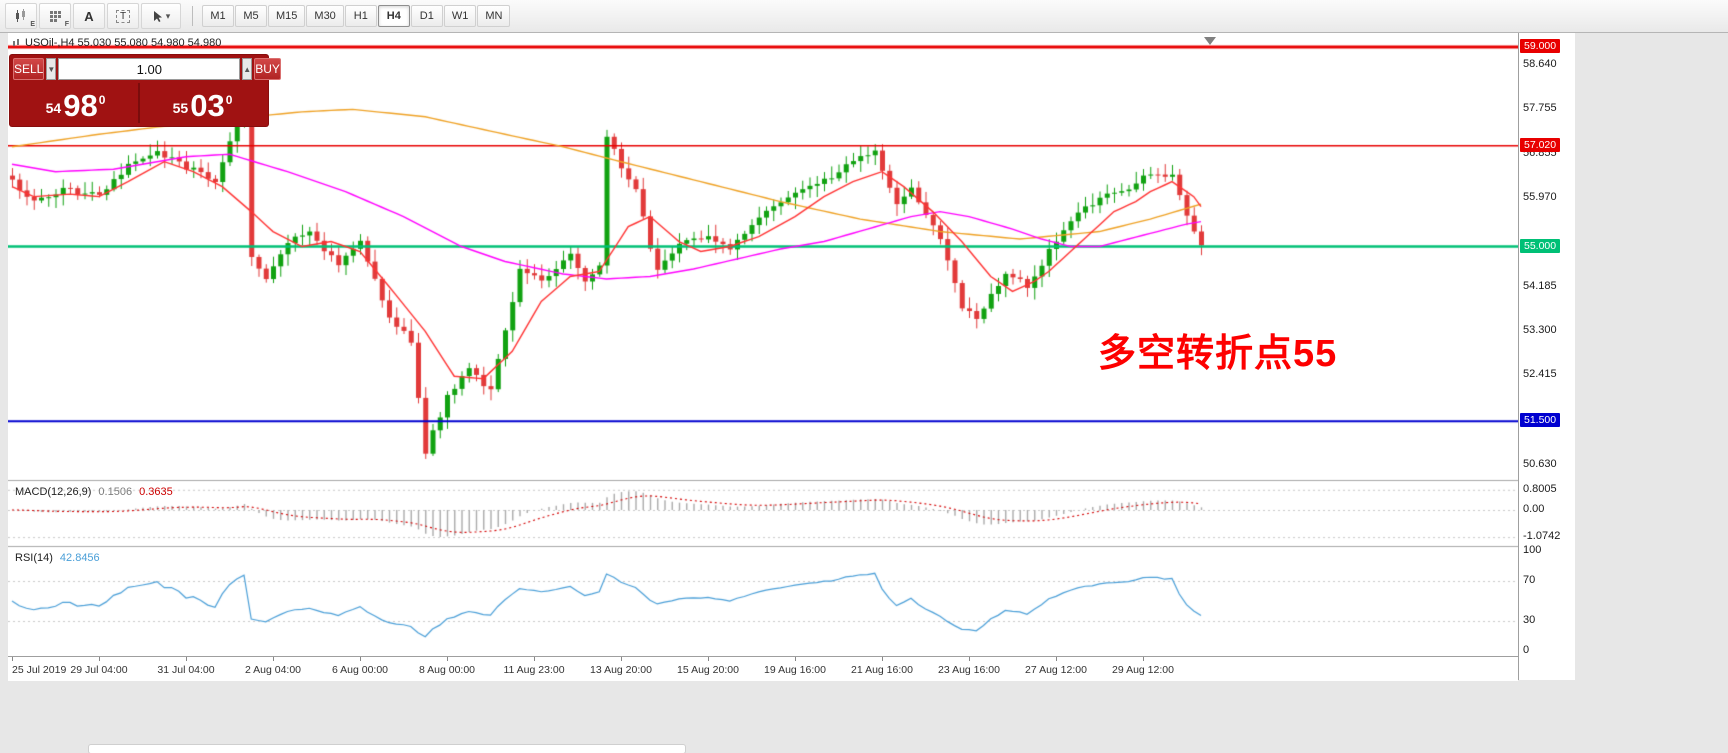 The width and height of the screenshot is (1728, 753). What do you see at coordinates (1542, 536) in the screenshot?
I see `macd-scale-label: -1.0742` at bounding box center [1542, 536].